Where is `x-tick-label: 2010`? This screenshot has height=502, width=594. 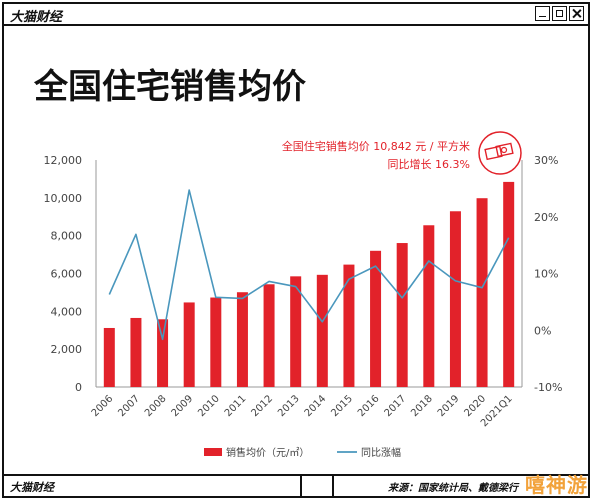 x-tick-label: 2010 is located at coordinates (209, 406).